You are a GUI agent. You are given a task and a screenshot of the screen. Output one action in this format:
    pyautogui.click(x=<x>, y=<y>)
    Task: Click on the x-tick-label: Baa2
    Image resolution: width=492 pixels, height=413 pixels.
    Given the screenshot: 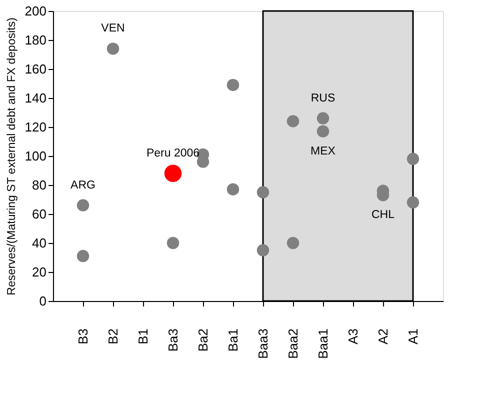 What is the action you would take?
    pyautogui.click(x=293, y=343)
    